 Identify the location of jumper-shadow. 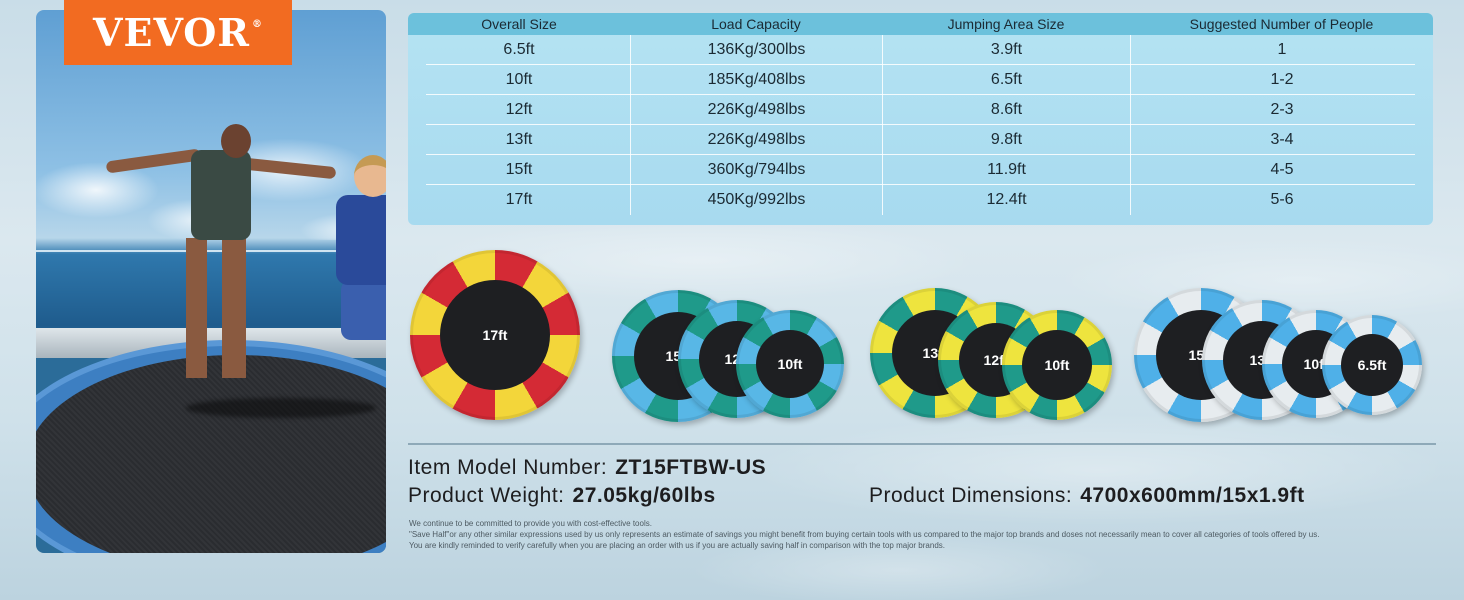
(281, 408).